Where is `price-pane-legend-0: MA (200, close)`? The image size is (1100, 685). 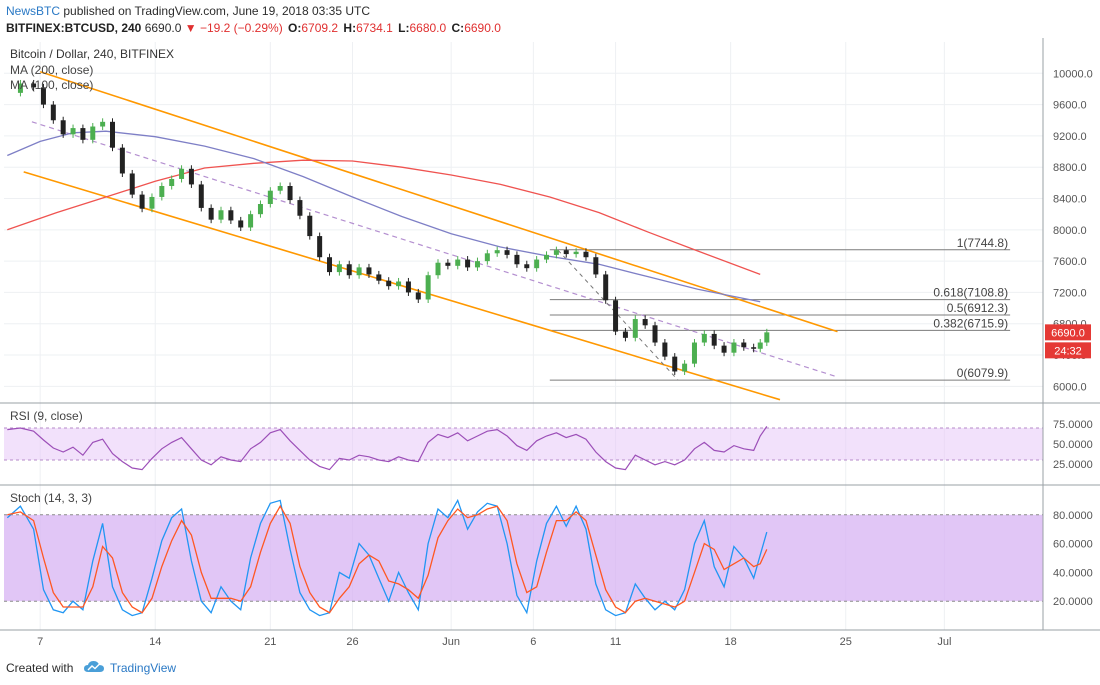 price-pane-legend-0: MA (200, close) is located at coordinates (51, 70).